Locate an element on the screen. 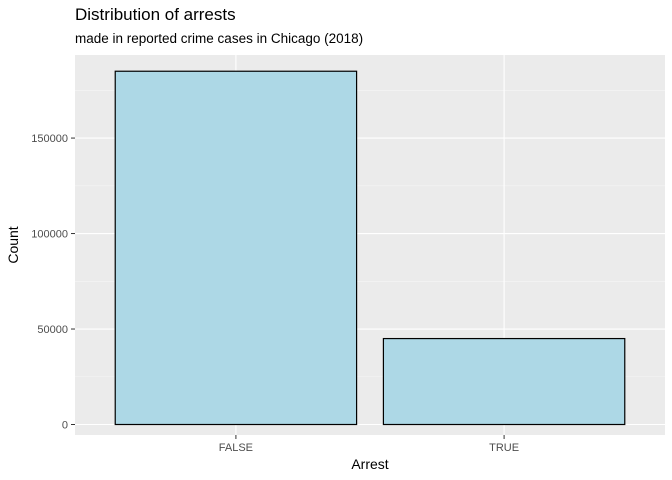 The height and width of the screenshot is (480, 672). y-tick-label: 100000 is located at coordinates (49, 235).